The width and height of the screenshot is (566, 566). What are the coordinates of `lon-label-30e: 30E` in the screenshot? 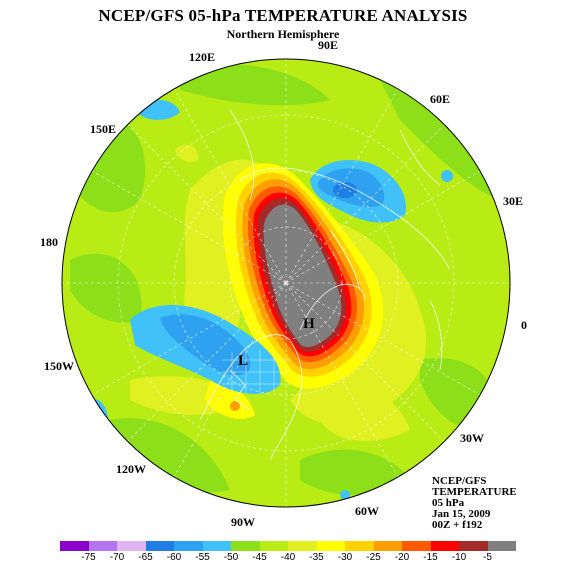 It's located at (513, 201).